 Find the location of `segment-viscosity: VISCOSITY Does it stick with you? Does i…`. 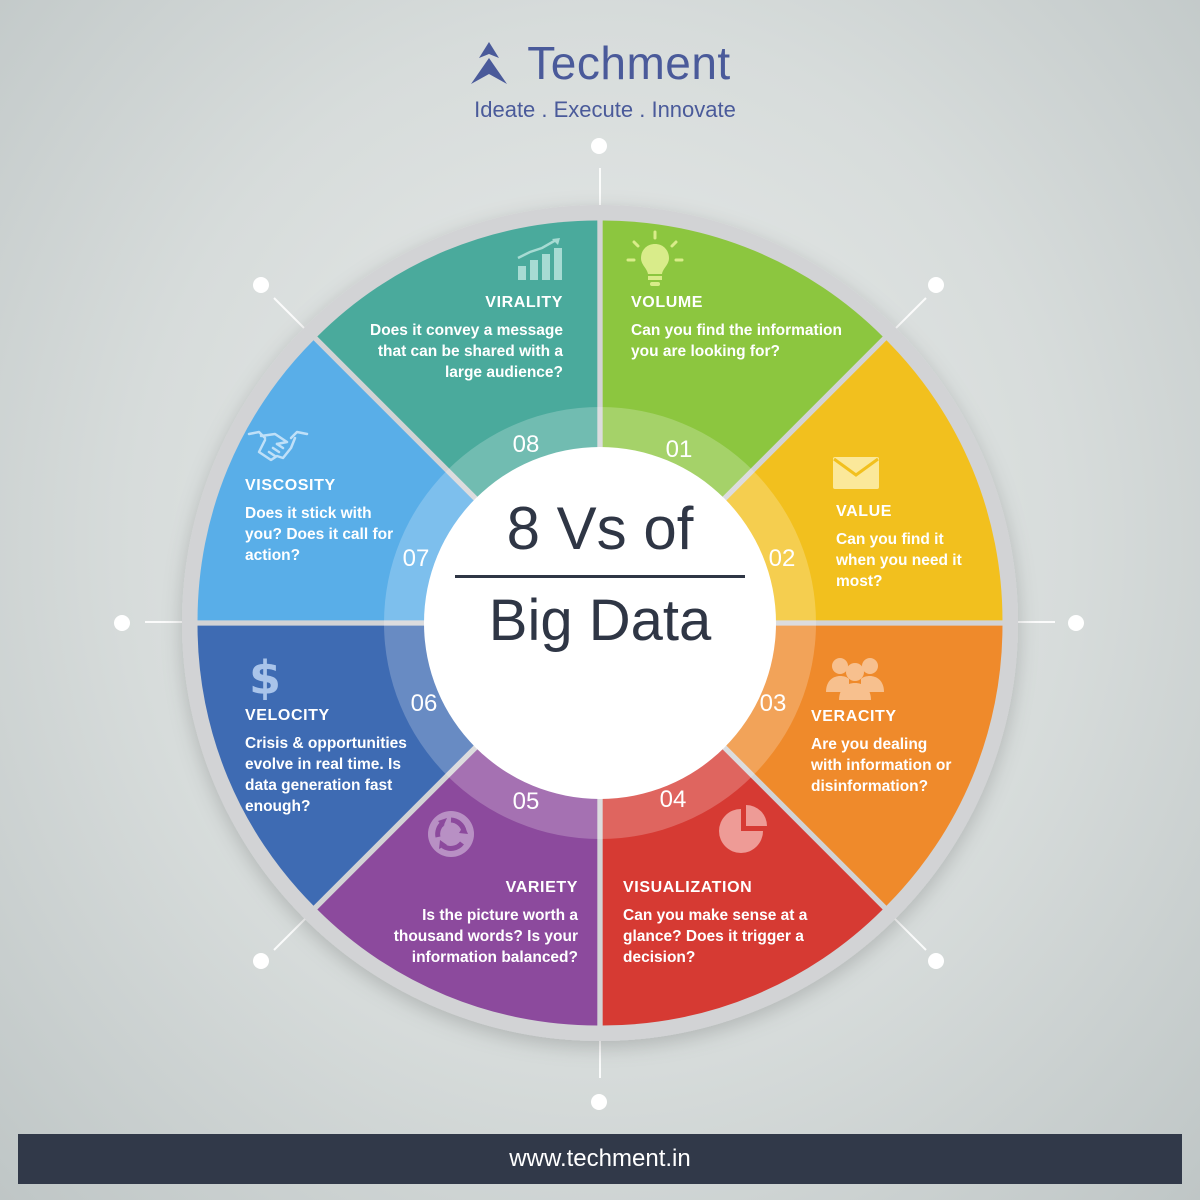

segment-viscosity: VISCOSITY Does it stick with you? Does i… is located at coordinates (322, 521).